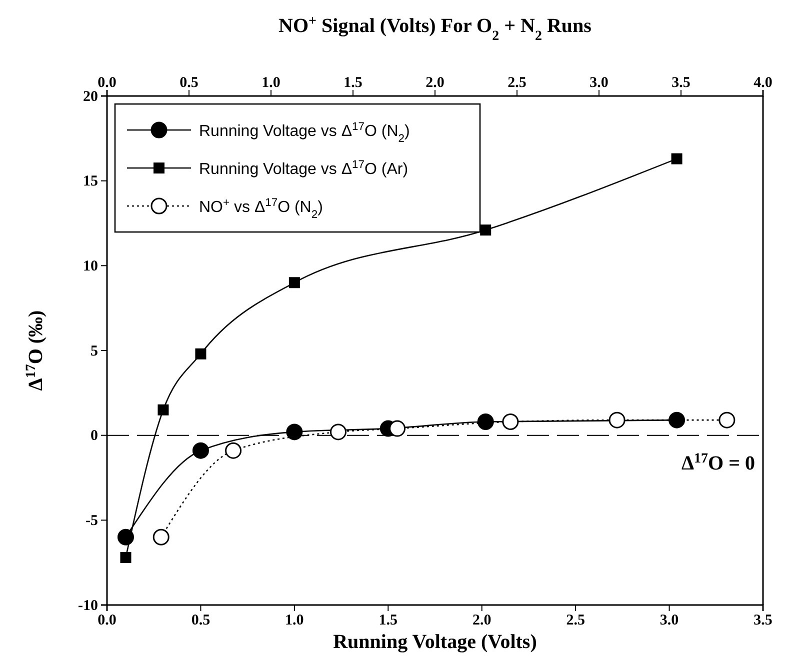  What do you see at coordinates (303, 168) in the screenshot?
I see `legend-label: Running Voltage vs Δ$^{17}$O (Ar)` at bounding box center [303, 168].